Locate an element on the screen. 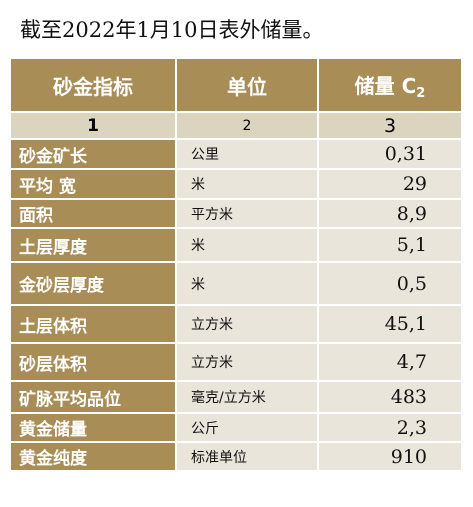  header-reserves-label: 储量 C is located at coordinates (385, 85).